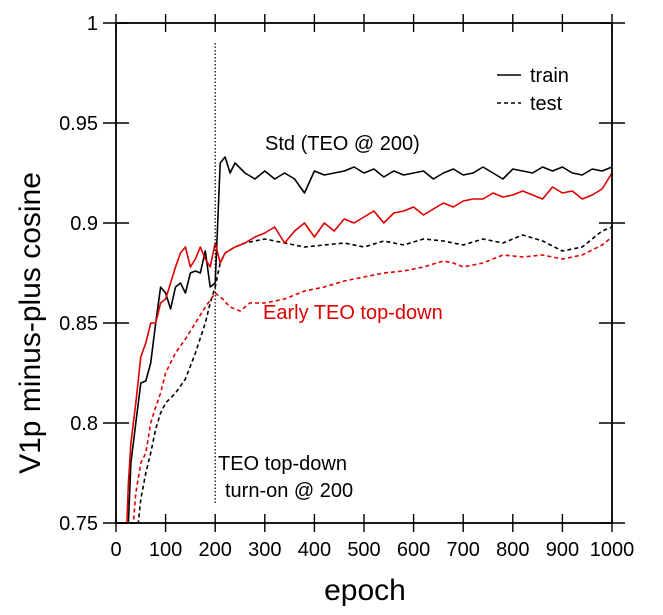 This screenshot has height=615, width=663. Describe the element at coordinates (289, 491) in the screenshot. I see `annotation-turn-on-line2: turn-on @ 200` at that location.